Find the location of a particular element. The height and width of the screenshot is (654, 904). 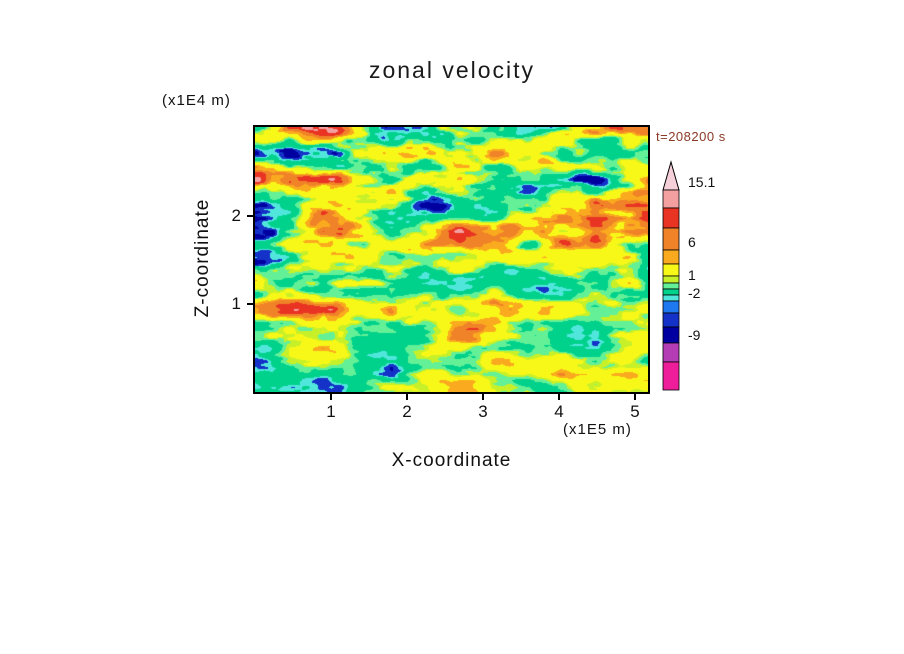

y-axis-tick-label: 1 is located at coordinates (236, 303).